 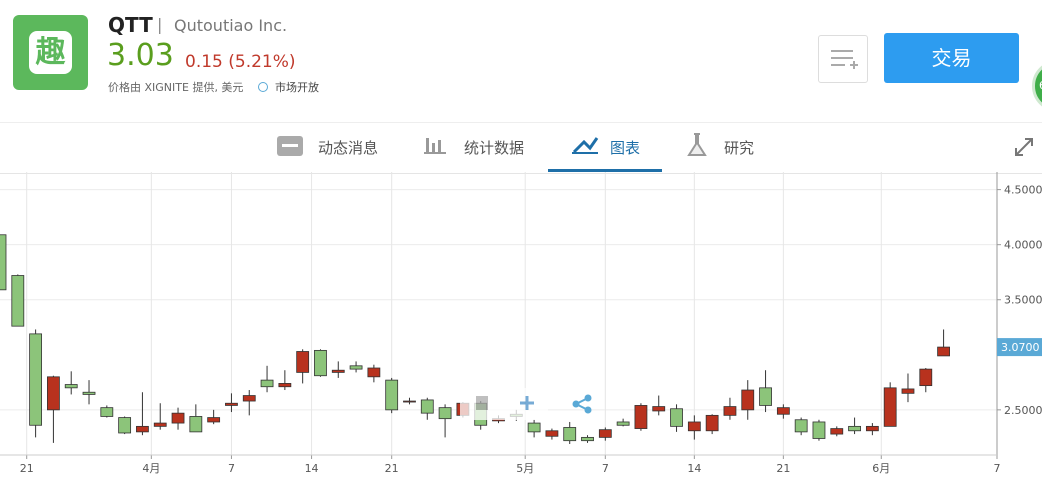 I want to click on toolbar-bg, so click(x=504, y=404).